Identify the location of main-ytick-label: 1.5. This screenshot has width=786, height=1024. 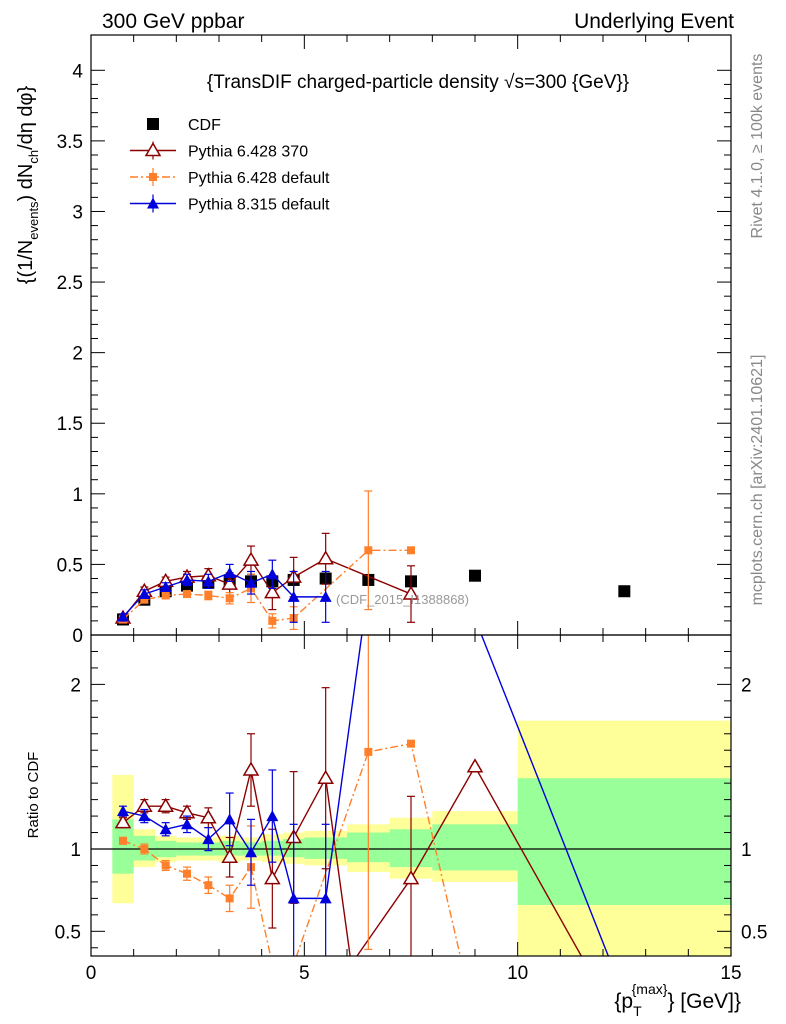
(70, 424).